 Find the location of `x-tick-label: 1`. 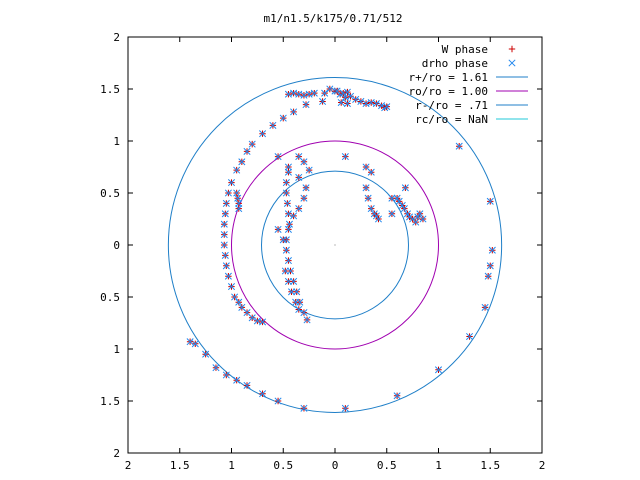

x-tick-label: 1 is located at coordinates (438, 465).